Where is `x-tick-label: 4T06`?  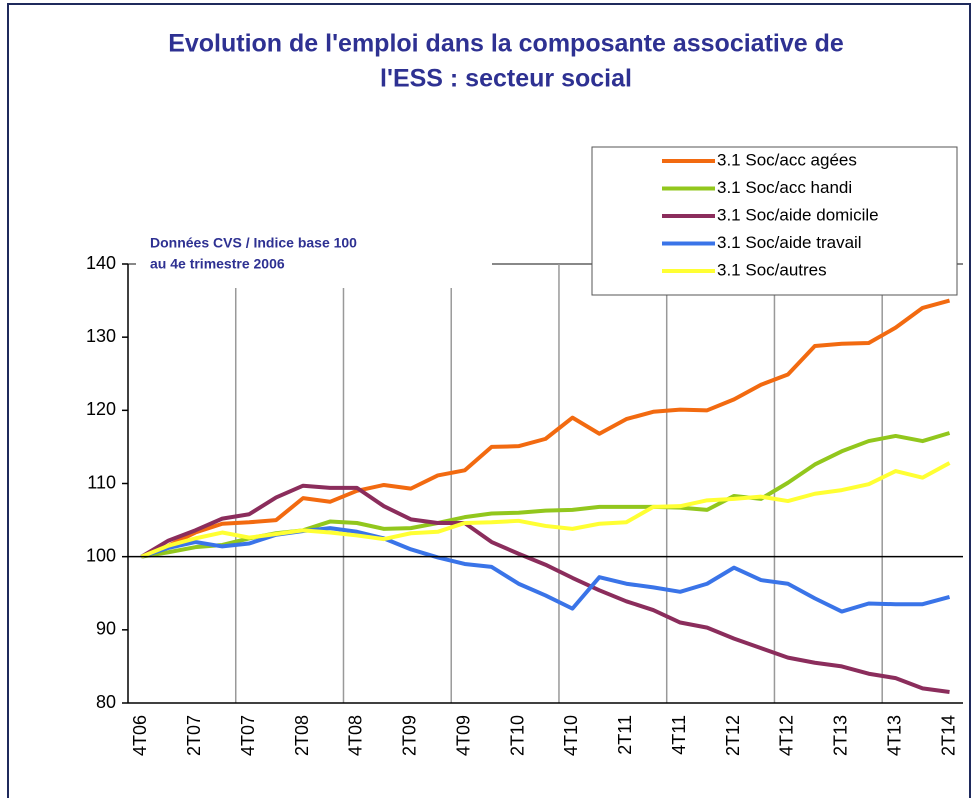 x-tick-label: 4T06 is located at coordinates (140, 735).